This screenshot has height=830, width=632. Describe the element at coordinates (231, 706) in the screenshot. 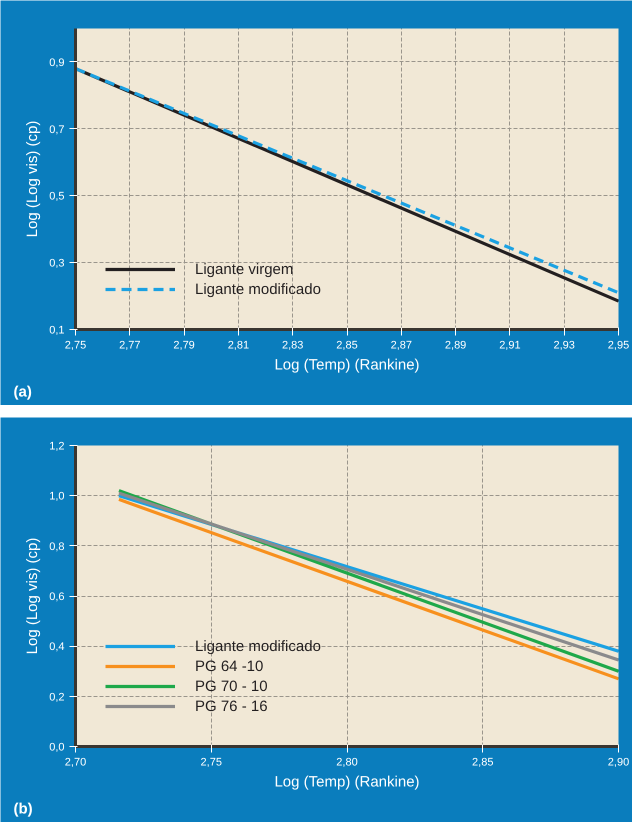

I see `legend-label: PG 76 - 16` at that location.